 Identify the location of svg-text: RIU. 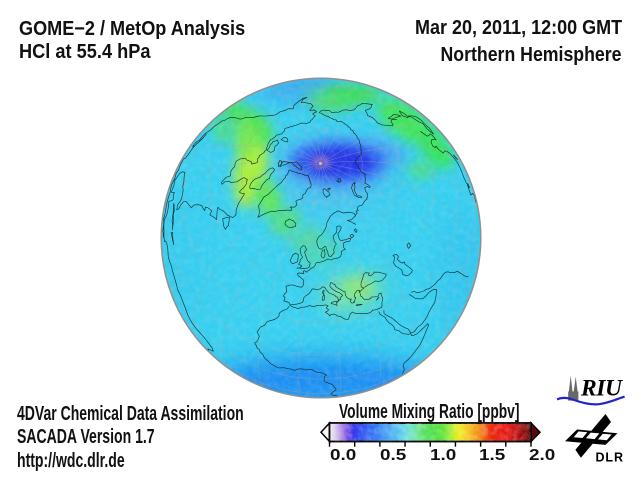
(601, 388).